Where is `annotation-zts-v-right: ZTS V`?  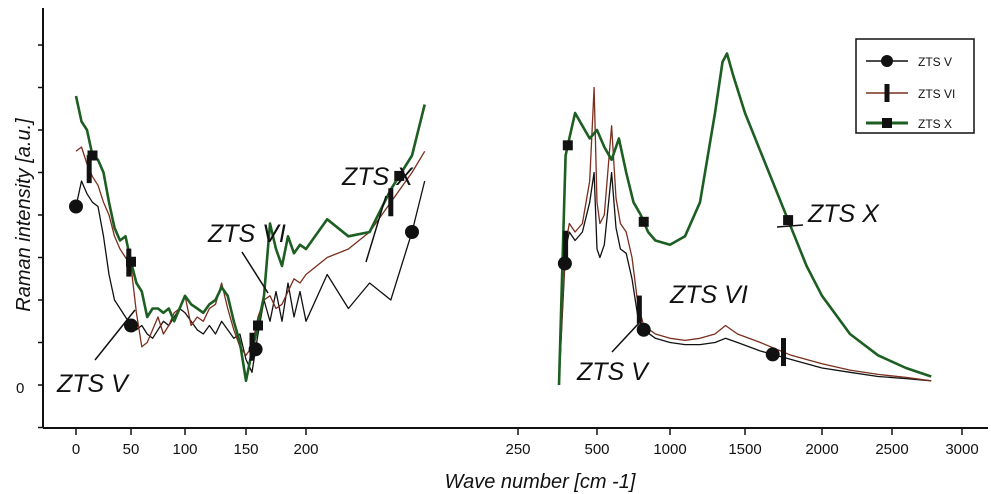
annotation-zts-v-right: ZTS V is located at coordinates (613, 372).